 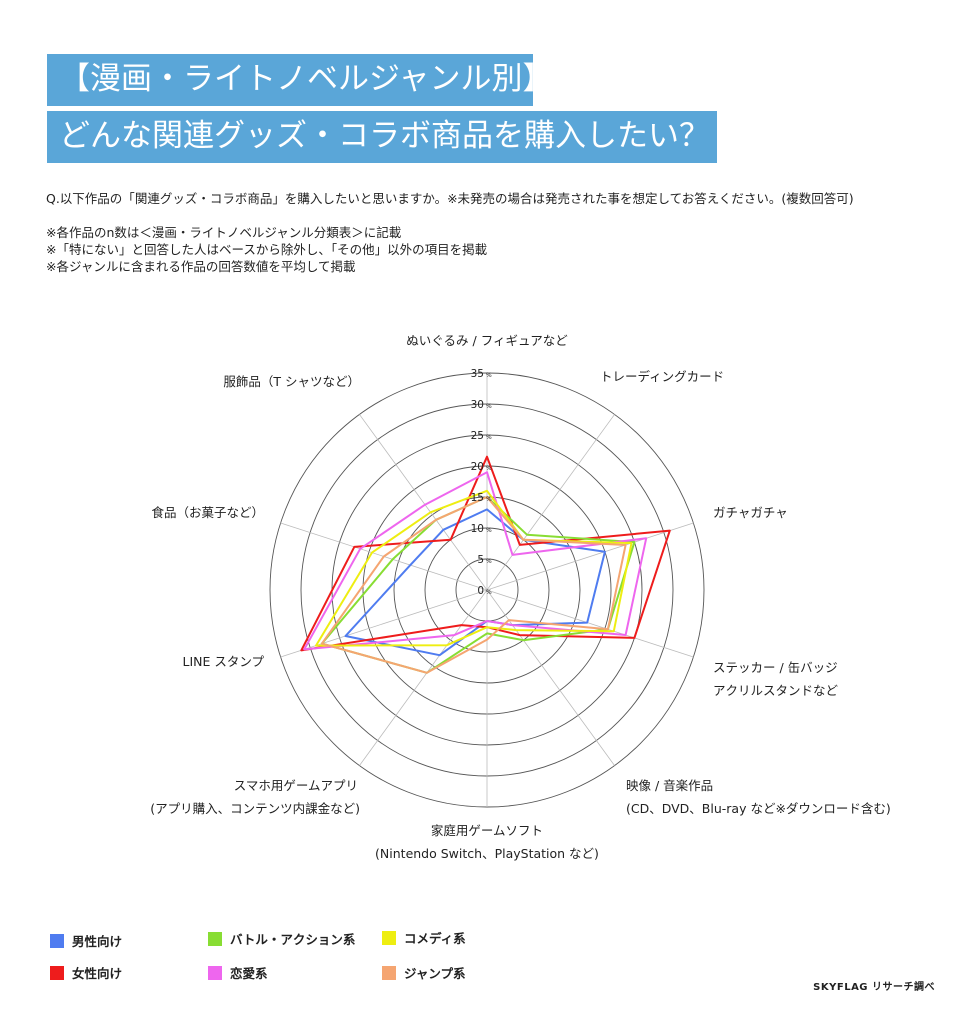 What do you see at coordinates (435, 938) in the screenshot?
I see `legend-label: コメディ系` at bounding box center [435, 938].